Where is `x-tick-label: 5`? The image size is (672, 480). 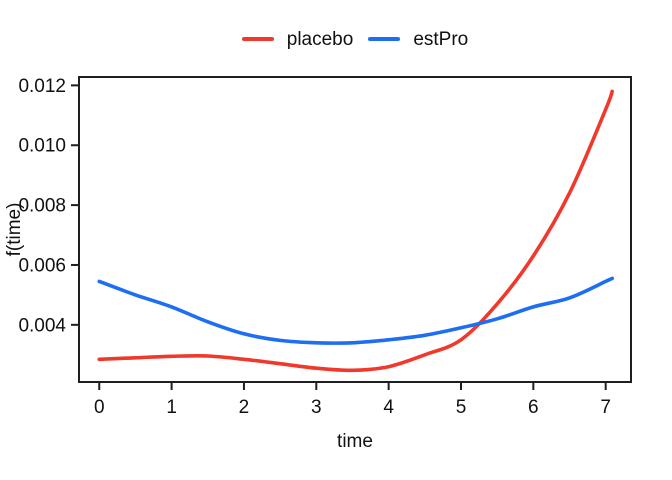
x-tick-label: 5 is located at coordinates (461, 407).